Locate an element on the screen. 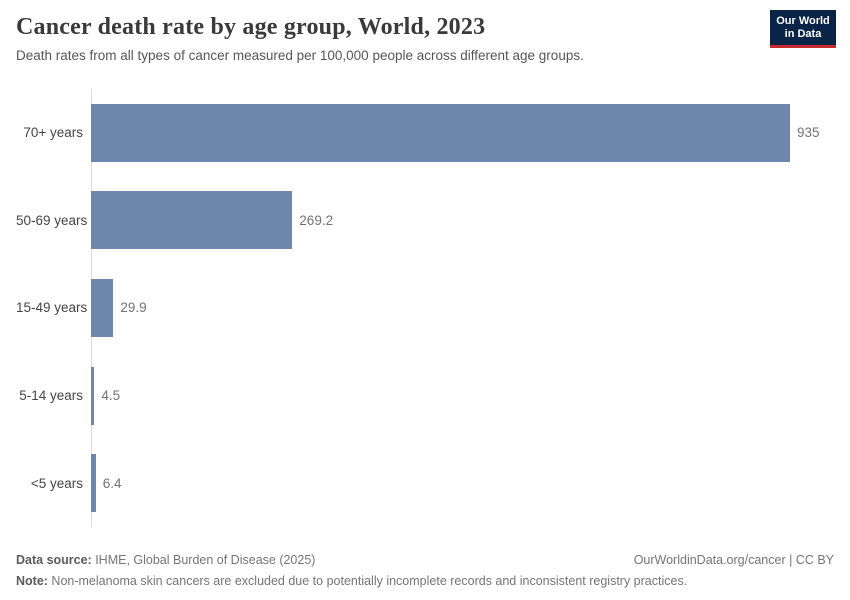 The image size is (850, 600). owid-logo-line1: Our World is located at coordinates (803, 20).